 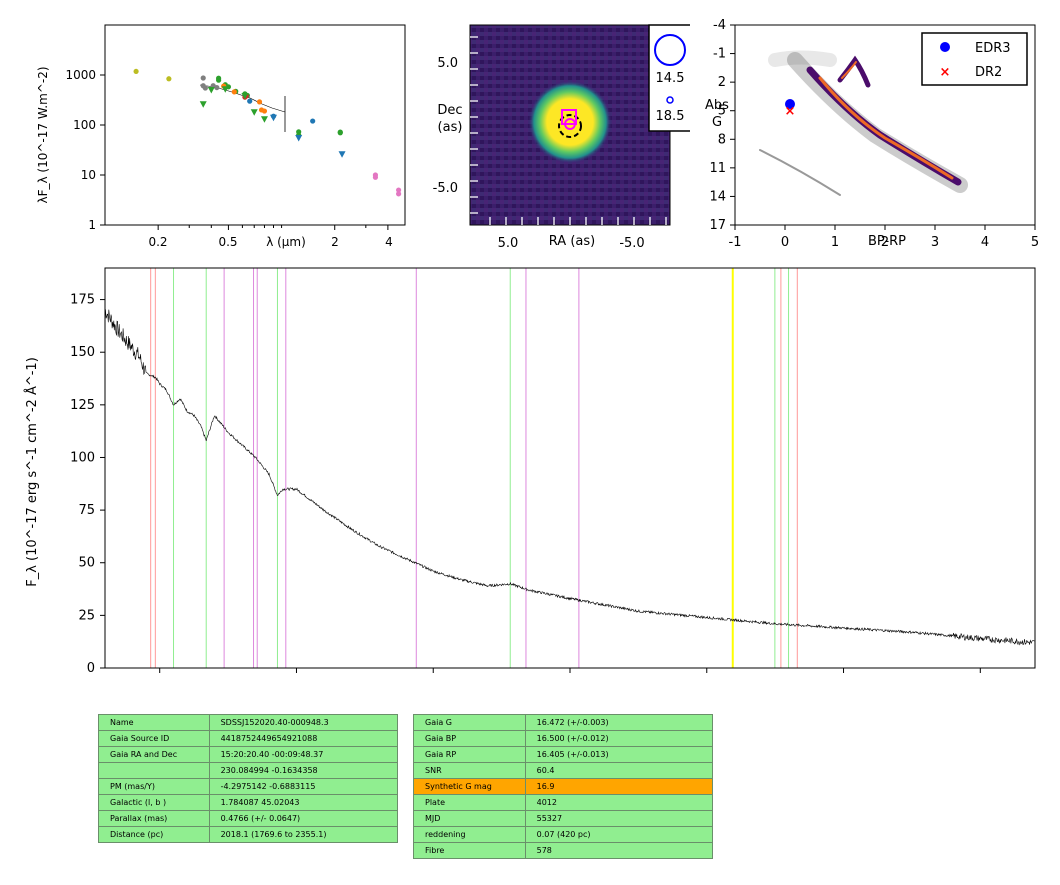 I want to click on info-row: Fibre 578, so click(x=563, y=850).